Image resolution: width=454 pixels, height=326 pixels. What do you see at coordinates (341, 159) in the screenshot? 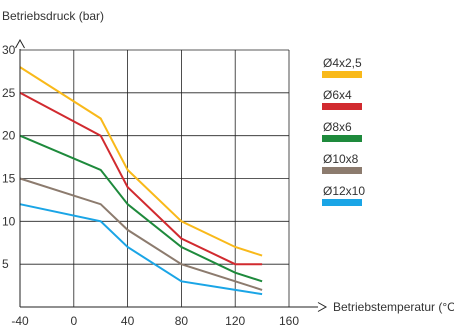
I see `legend-label: Ø10x8` at bounding box center [341, 159].